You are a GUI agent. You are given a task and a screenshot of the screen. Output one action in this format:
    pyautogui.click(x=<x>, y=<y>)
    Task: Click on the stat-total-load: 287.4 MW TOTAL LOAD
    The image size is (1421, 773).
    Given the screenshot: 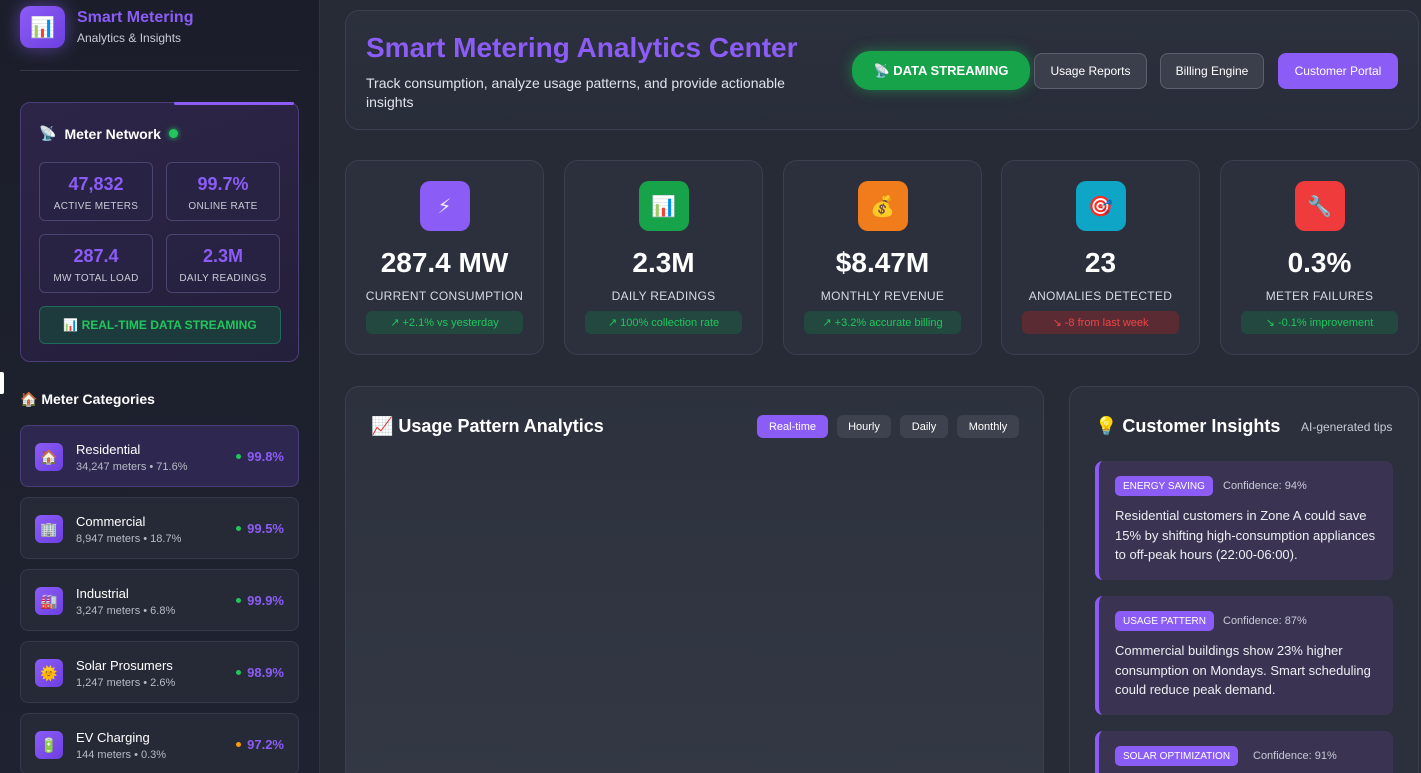 What is the action you would take?
    pyautogui.click(x=96, y=263)
    